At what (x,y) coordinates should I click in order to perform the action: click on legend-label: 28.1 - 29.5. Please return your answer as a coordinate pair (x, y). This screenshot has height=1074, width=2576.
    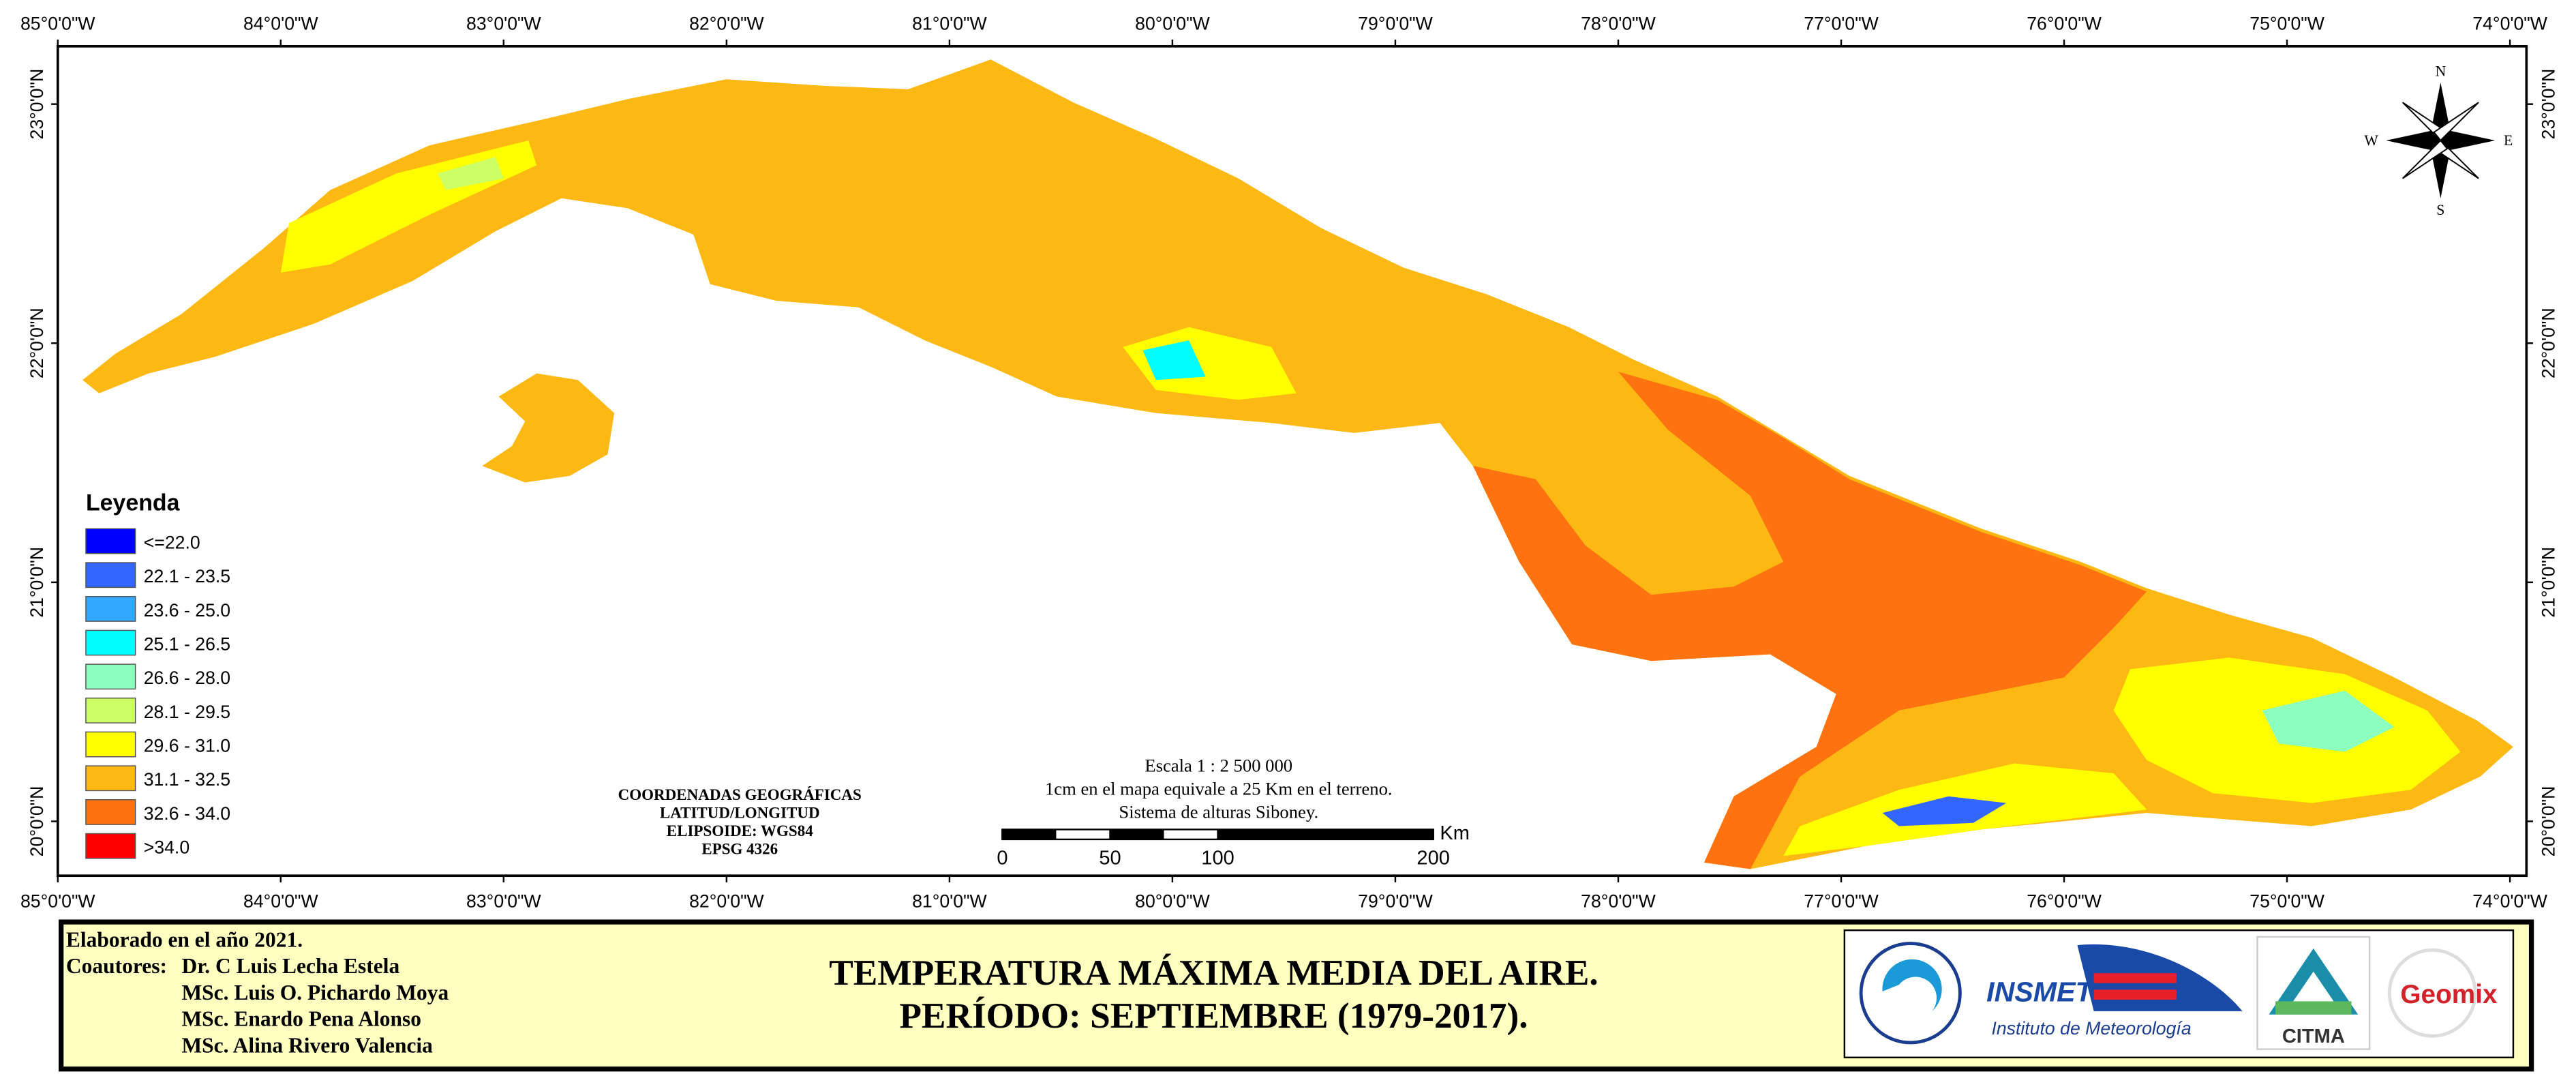
    Looking at the image, I should click on (187, 712).